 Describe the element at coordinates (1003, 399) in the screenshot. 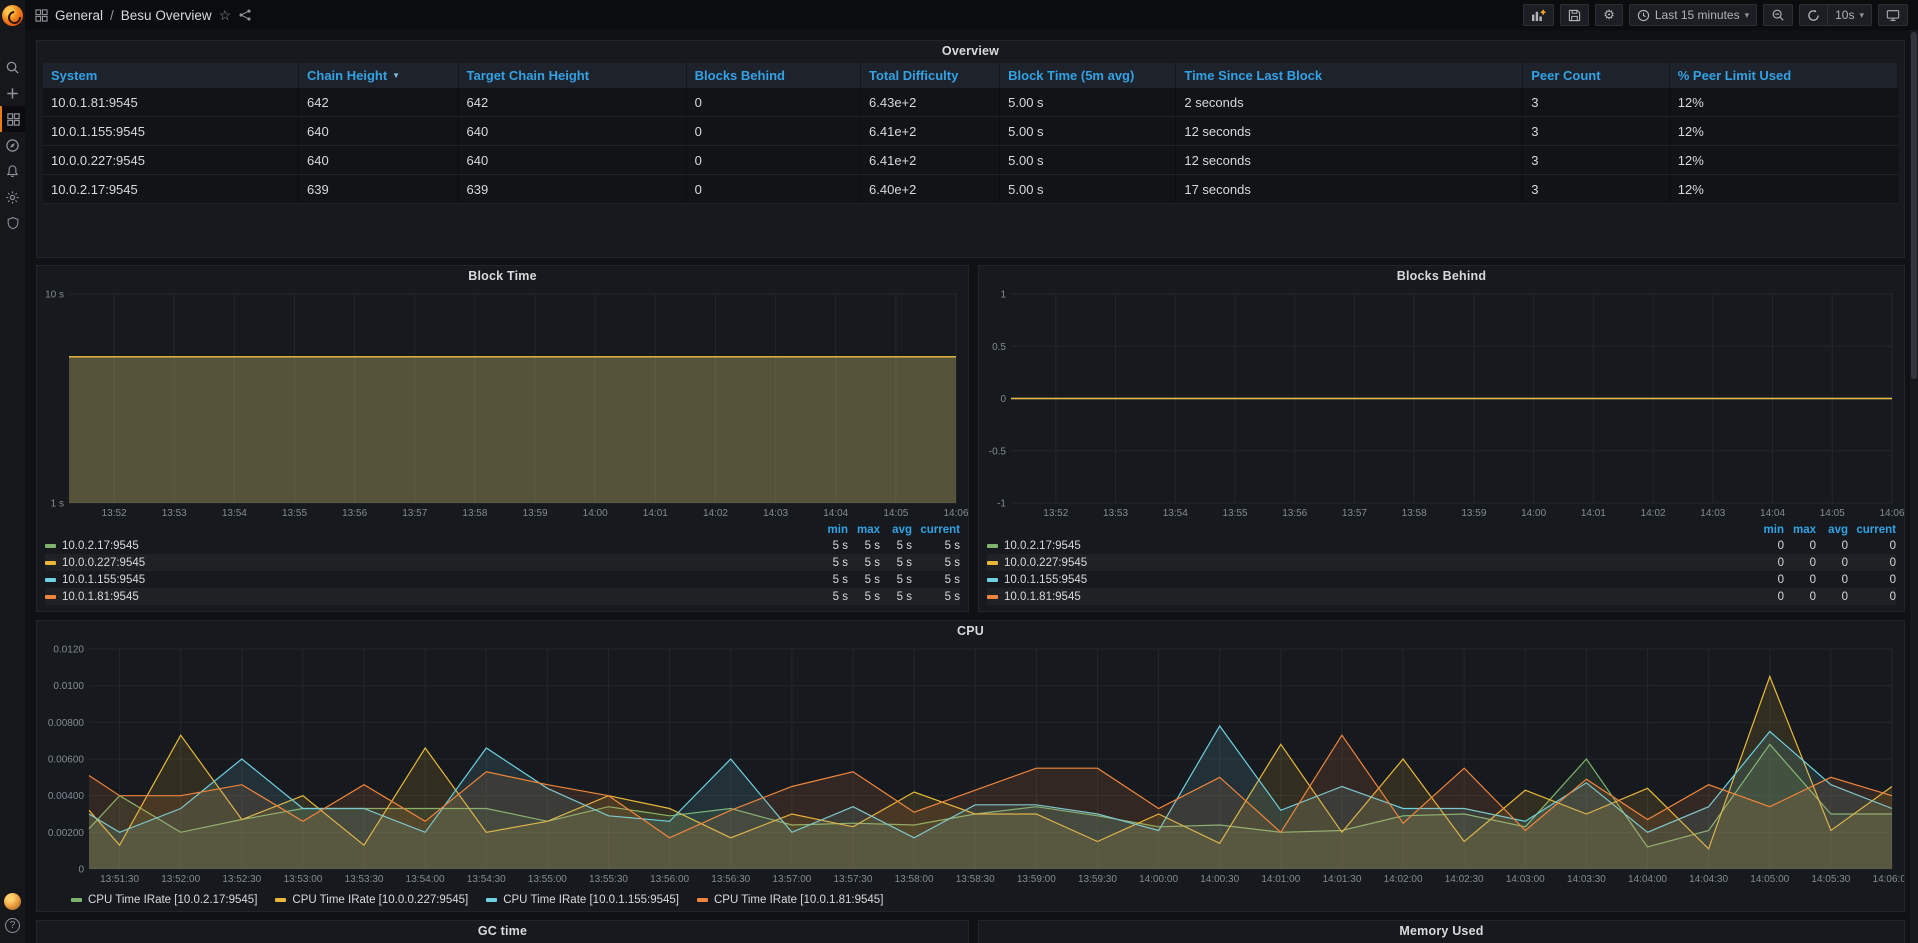

I see `svg-text: 0` at that location.